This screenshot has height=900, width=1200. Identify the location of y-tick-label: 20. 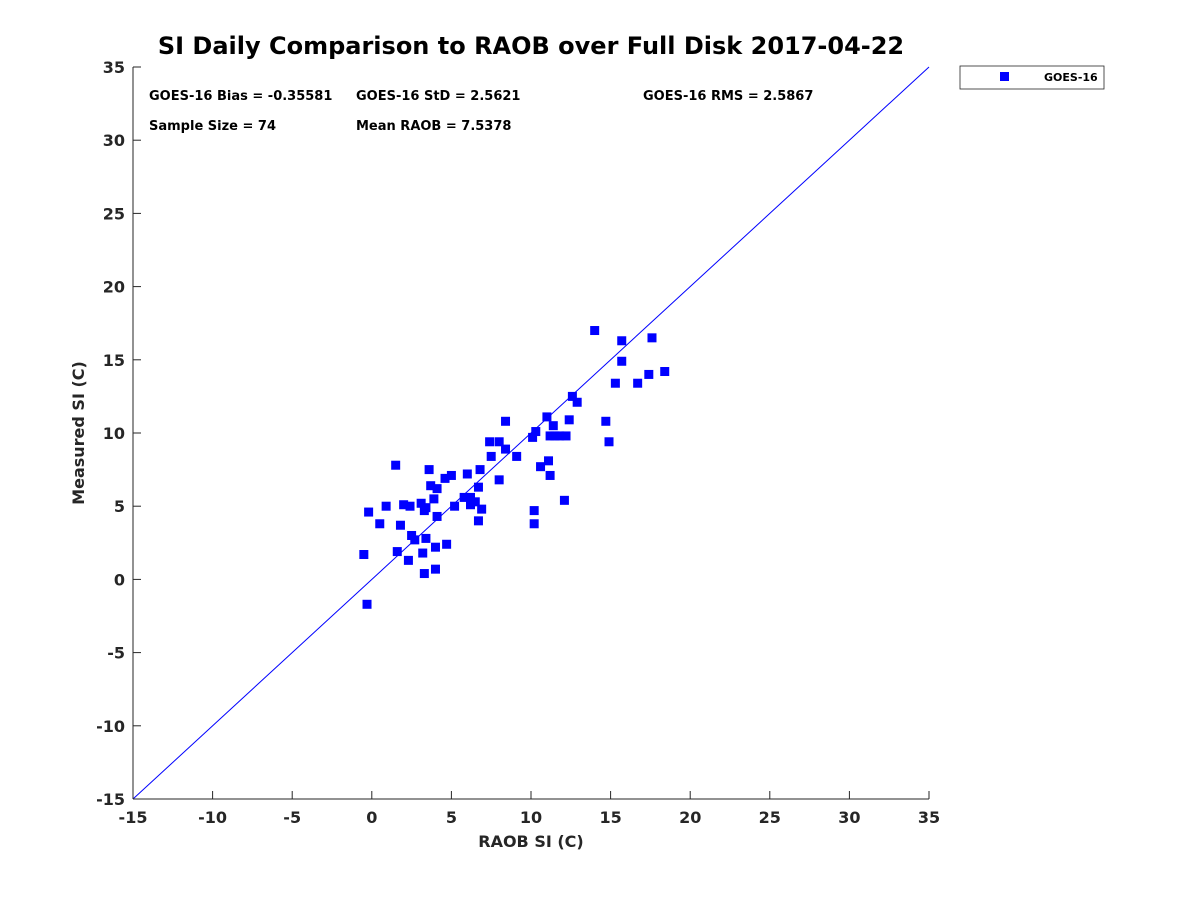
(114, 287).